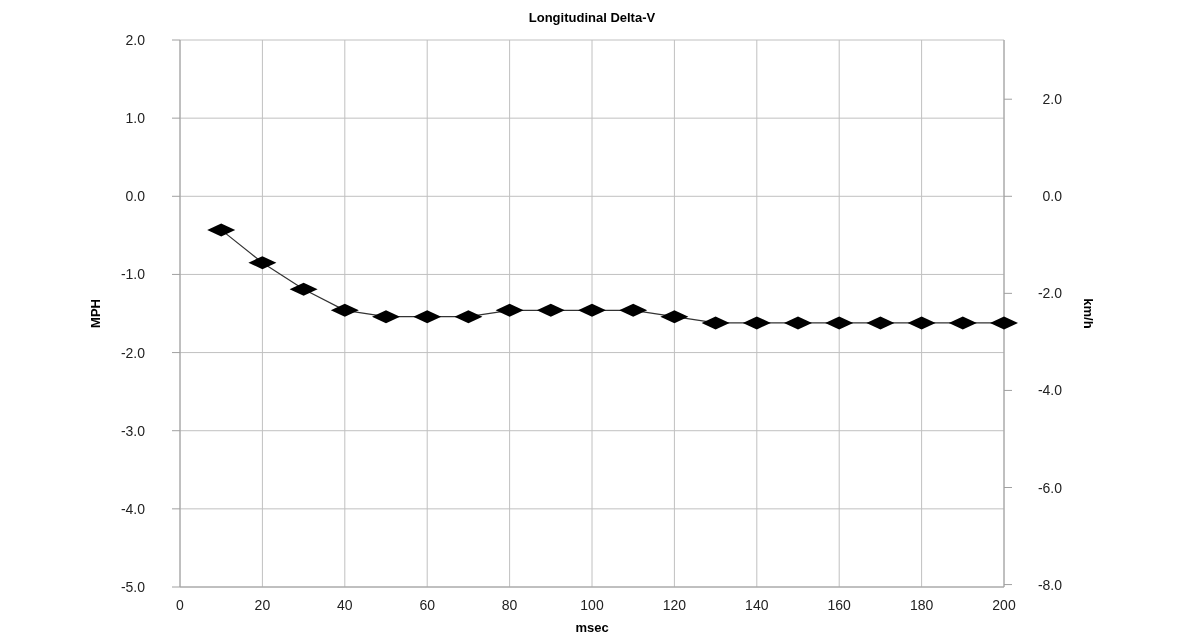  I want to click on chart-title: Longitudinal Delta-V, so click(592, 17).